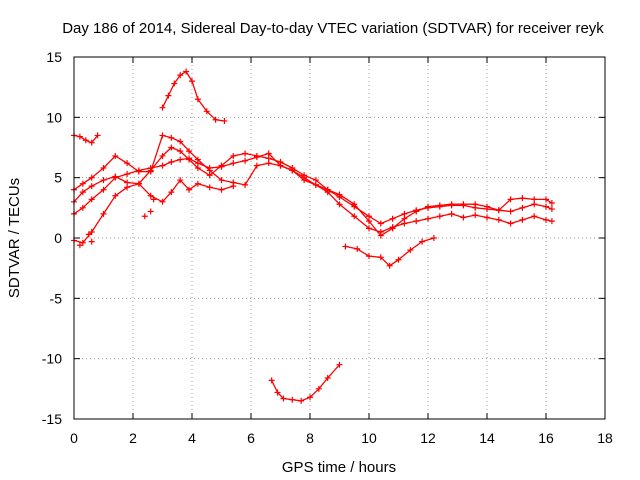 The image size is (640, 480). What do you see at coordinates (428, 438) in the screenshot?
I see `x-tick-label: 12` at bounding box center [428, 438].